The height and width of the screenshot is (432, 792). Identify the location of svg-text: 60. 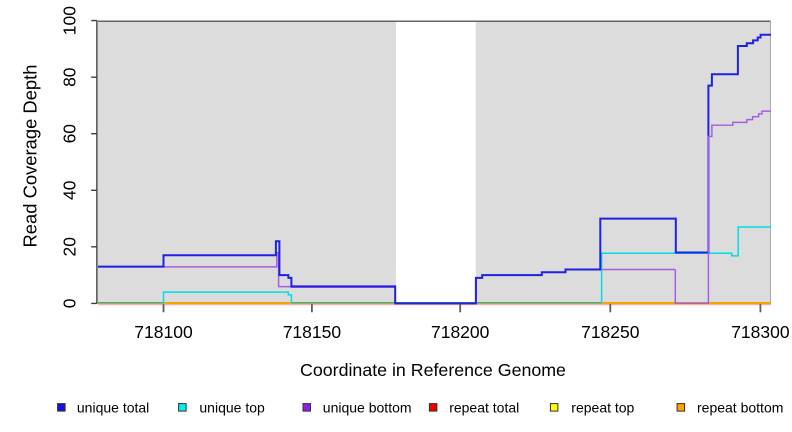
(69, 134).